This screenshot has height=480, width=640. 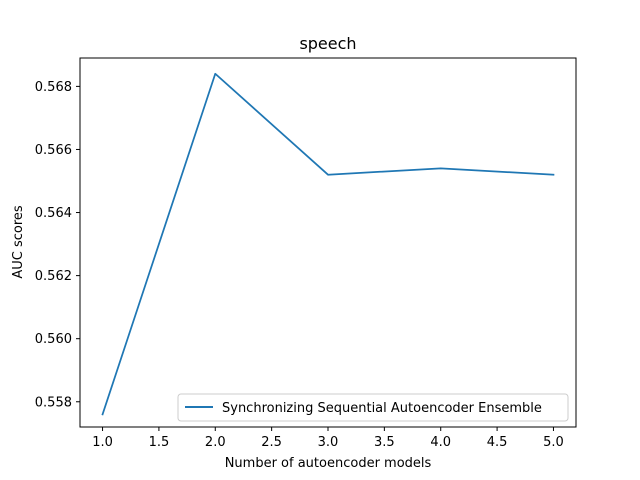 I want to click on y-axis-ticks: 0.558 0.560 0.562 0.564 0.566 0.568, so click(x=57, y=245).